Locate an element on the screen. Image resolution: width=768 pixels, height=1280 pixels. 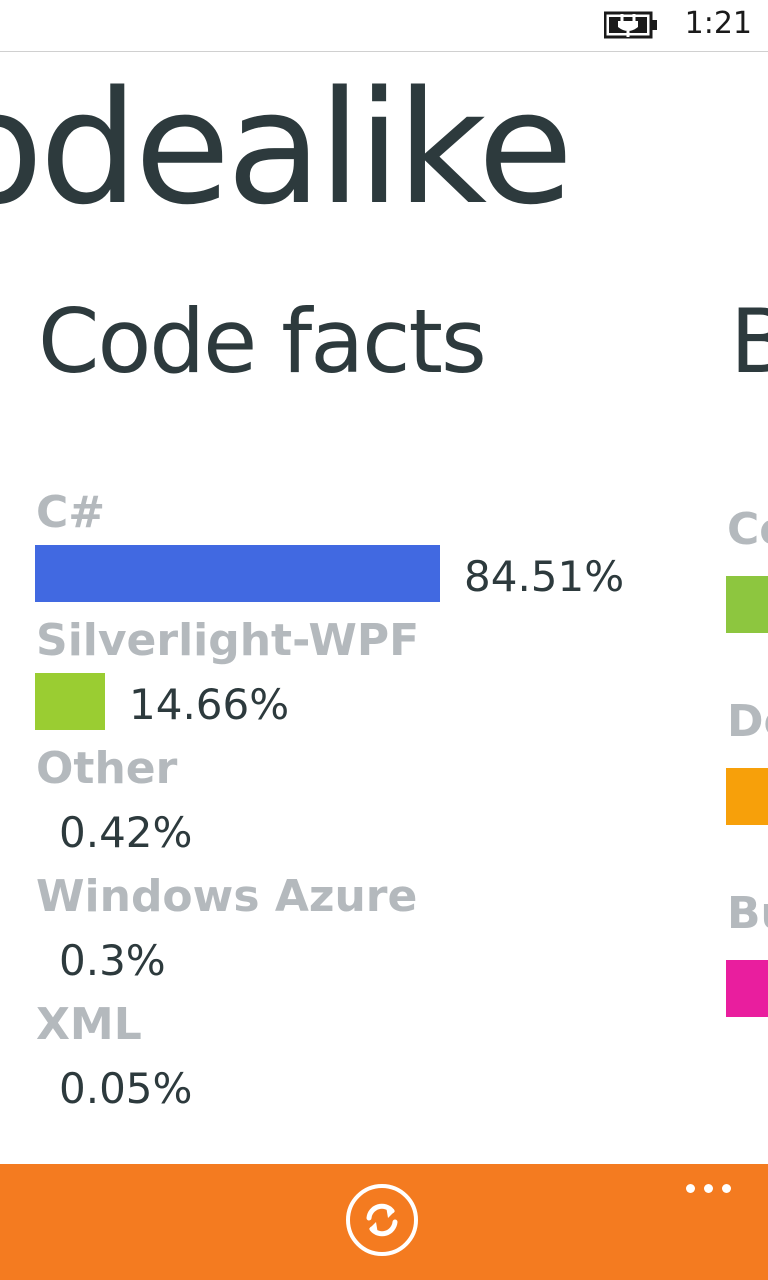
refresh-icon is located at coordinates (382, 1220).